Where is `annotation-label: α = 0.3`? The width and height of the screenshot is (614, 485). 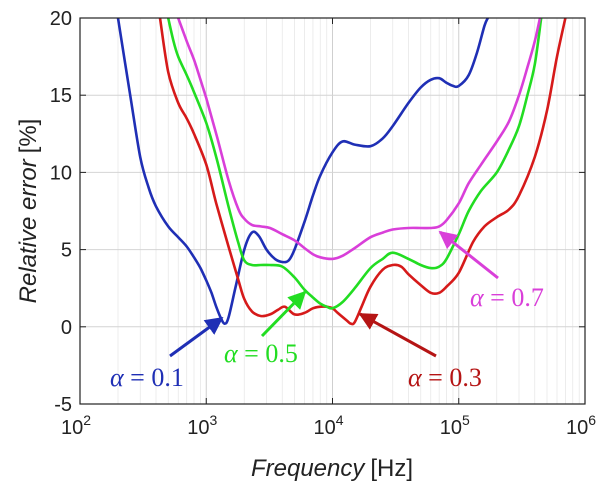
annotation-label: α = 0.3 is located at coordinates (445, 377).